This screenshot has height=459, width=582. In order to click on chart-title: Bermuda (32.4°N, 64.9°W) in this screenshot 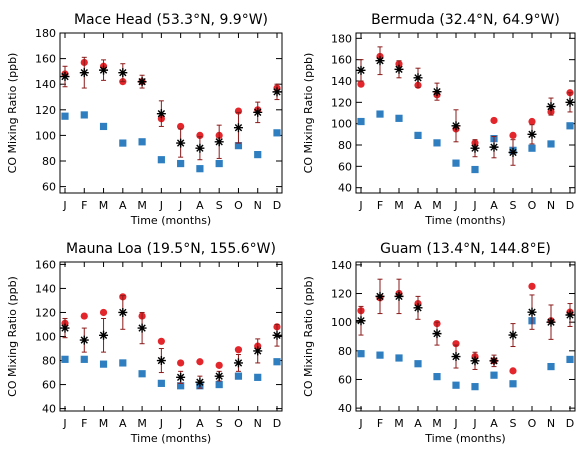, I will do `click(465, 20)`.